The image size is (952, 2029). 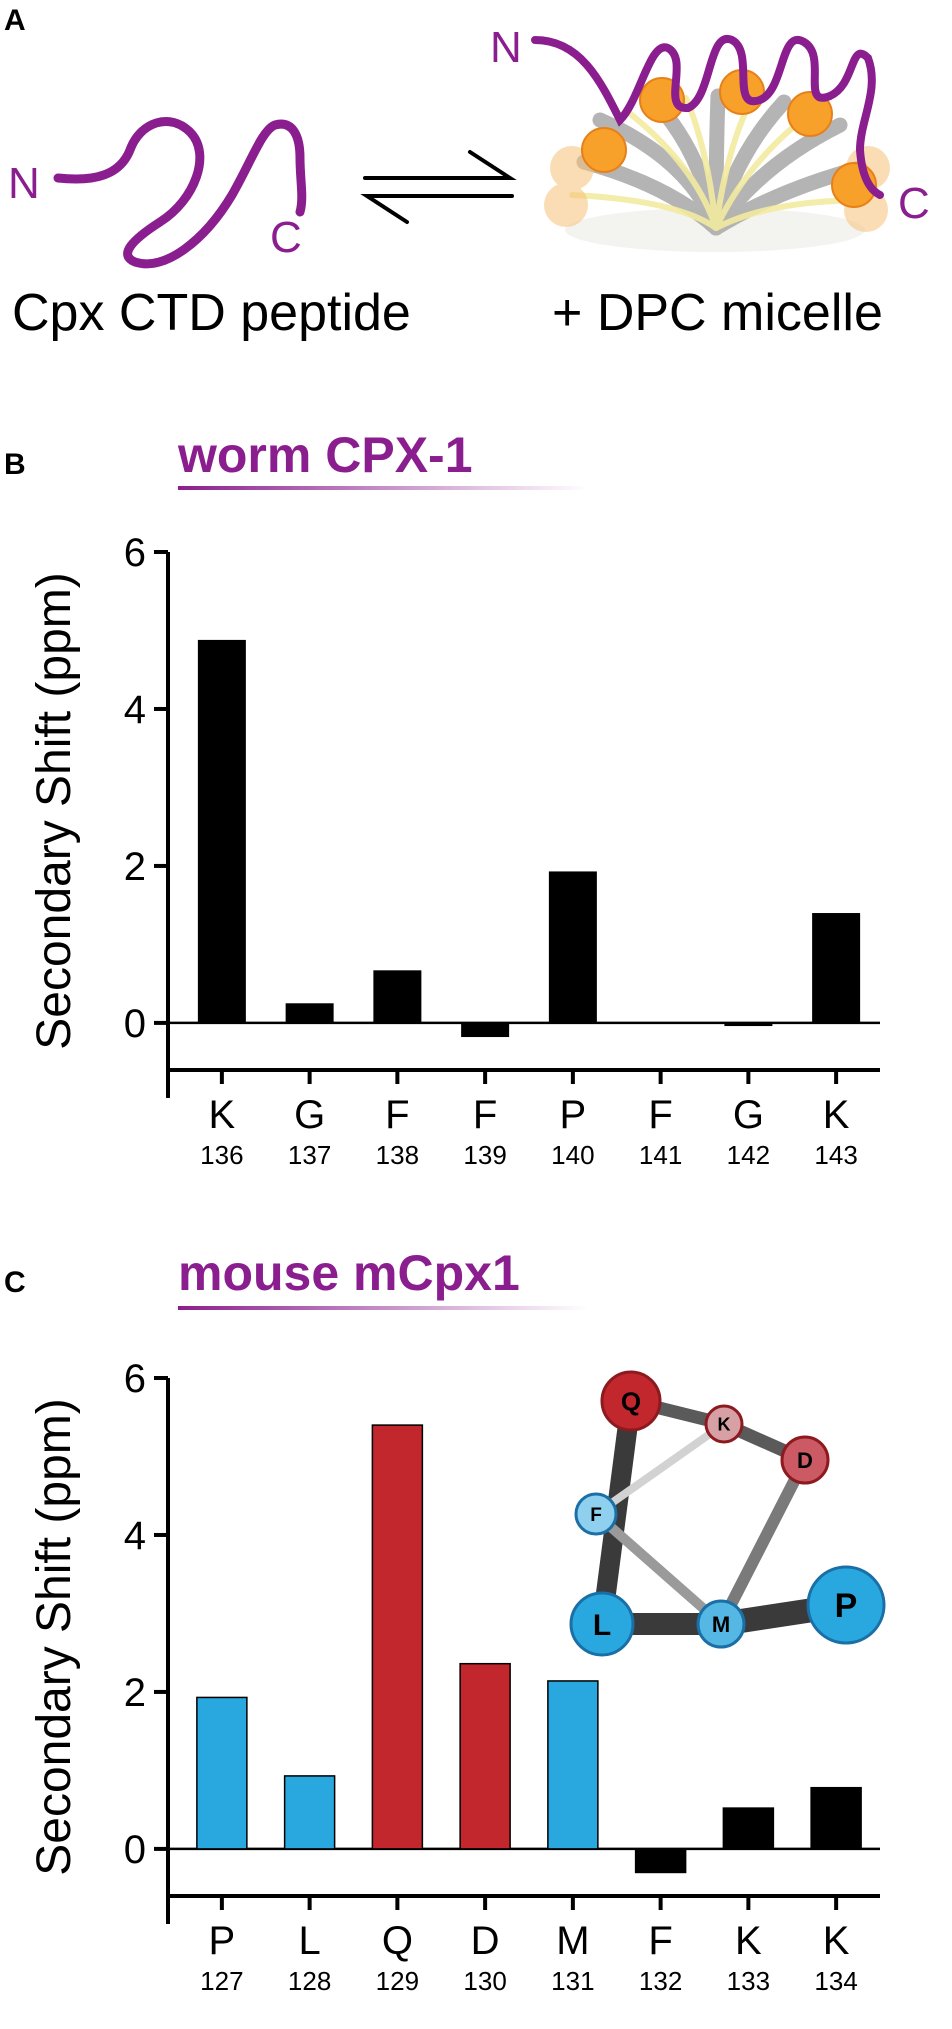 I want to click on mouse-bar-q129, so click(x=397, y=1637).